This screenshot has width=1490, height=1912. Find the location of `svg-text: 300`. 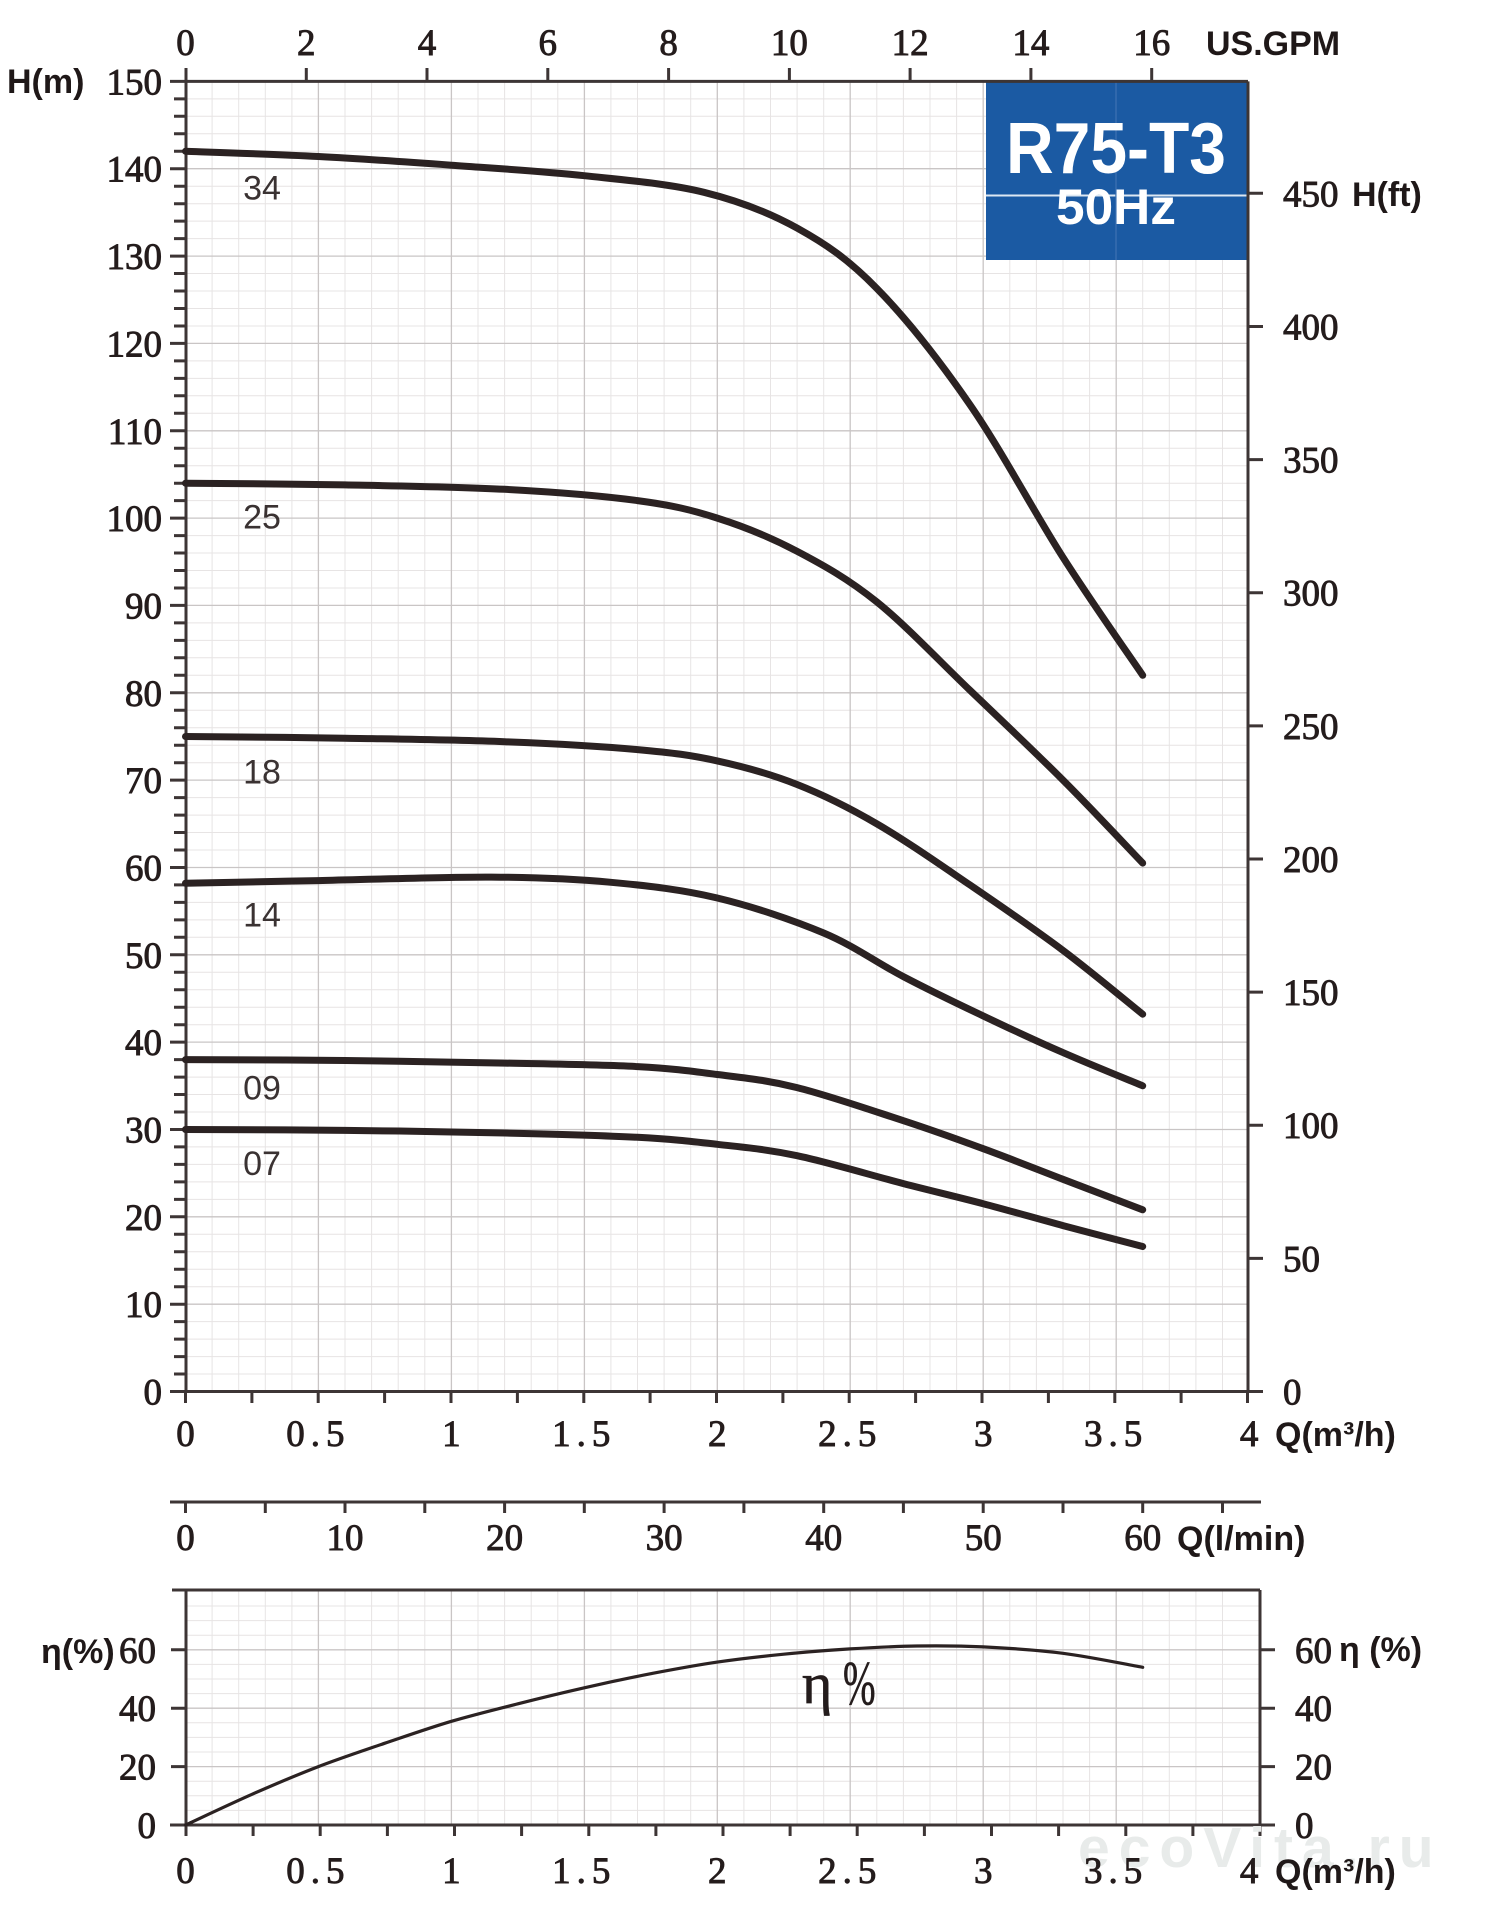

svg-text: 300 is located at coordinates (1311, 594).